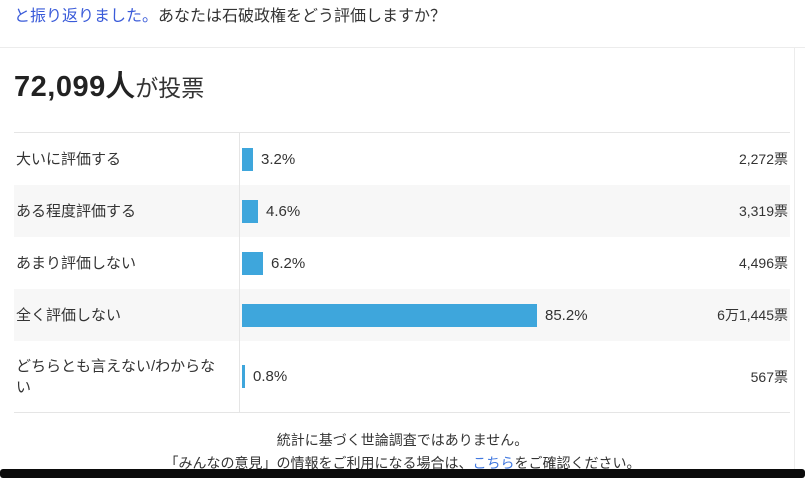  I want to click on vote-count: 72,099人, so click(75, 87).